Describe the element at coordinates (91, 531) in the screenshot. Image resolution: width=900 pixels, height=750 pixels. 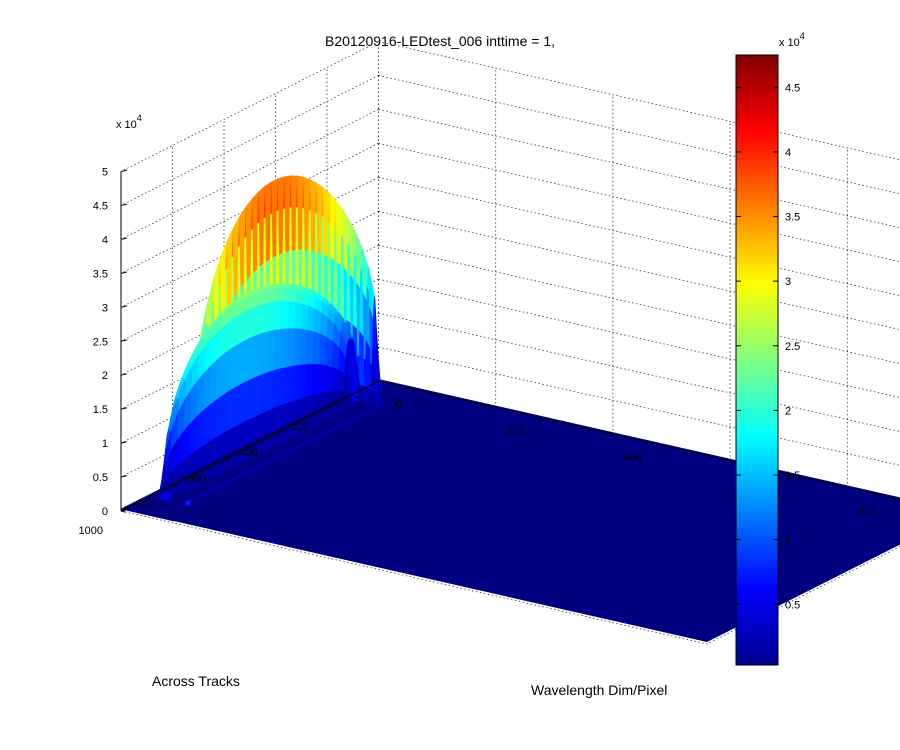
I see `y-tick-label: 1000` at that location.